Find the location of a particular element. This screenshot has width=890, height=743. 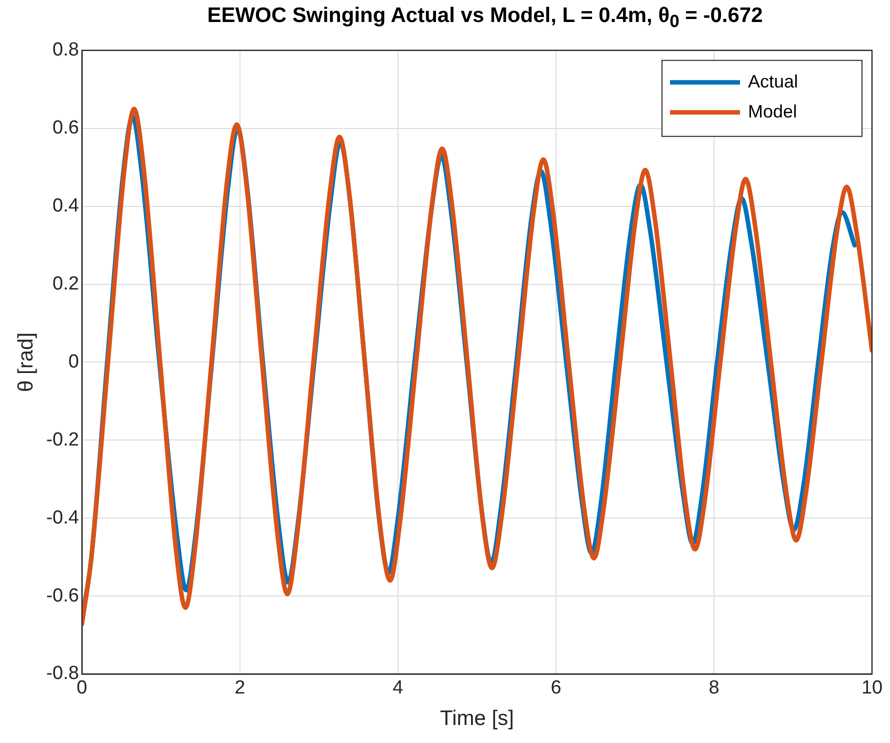

y-tick-label: 0.6 is located at coordinates (65, 128).